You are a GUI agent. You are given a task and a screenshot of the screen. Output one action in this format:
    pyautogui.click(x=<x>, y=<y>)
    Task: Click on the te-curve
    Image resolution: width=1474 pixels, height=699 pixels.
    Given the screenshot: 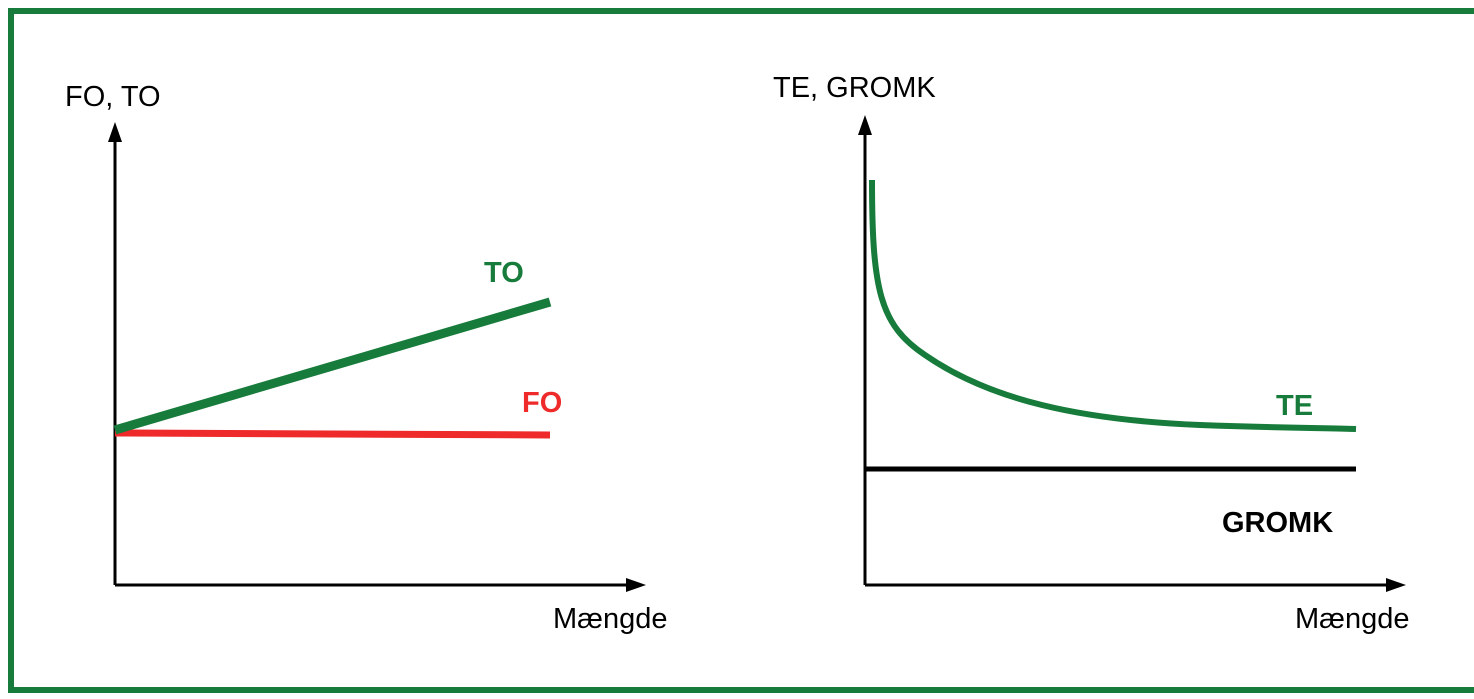 What is the action you would take?
    pyautogui.click(x=1113, y=305)
    